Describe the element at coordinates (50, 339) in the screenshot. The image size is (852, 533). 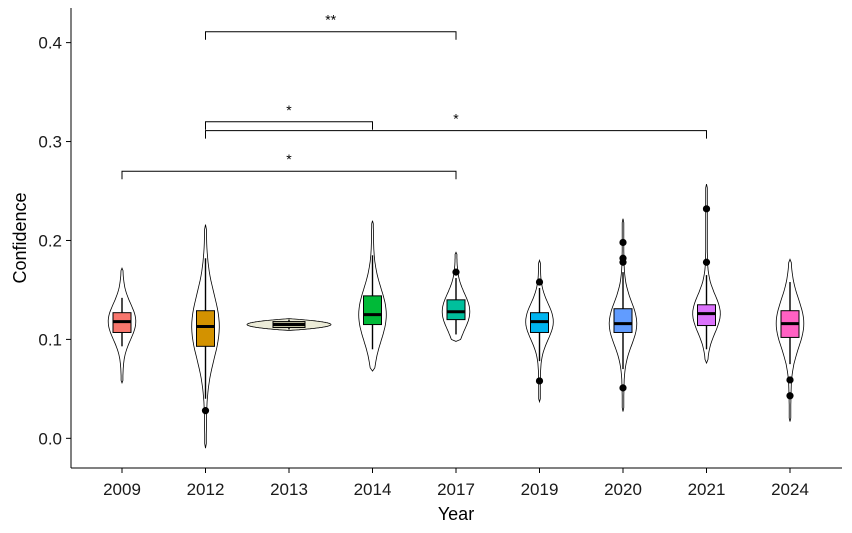
I see `y-tick-label: 0.1` at that location.